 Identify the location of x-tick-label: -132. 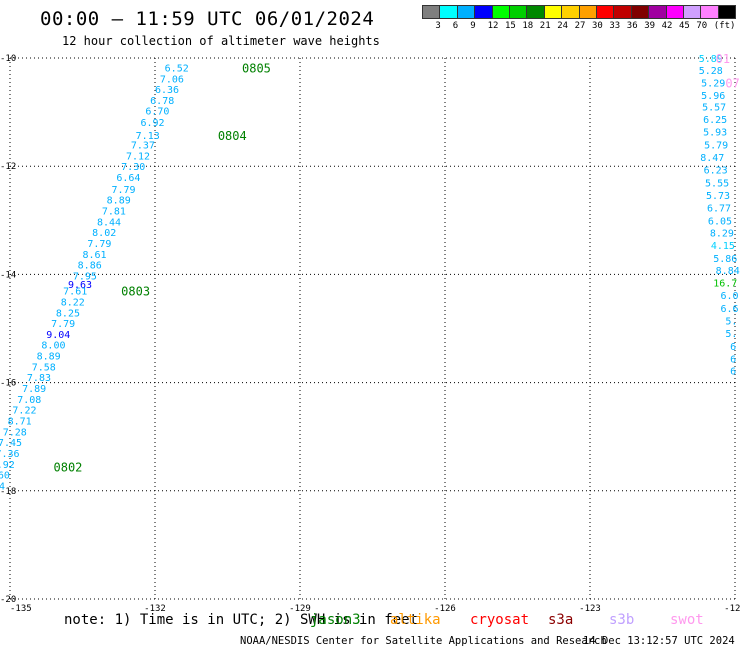
(155, 609).